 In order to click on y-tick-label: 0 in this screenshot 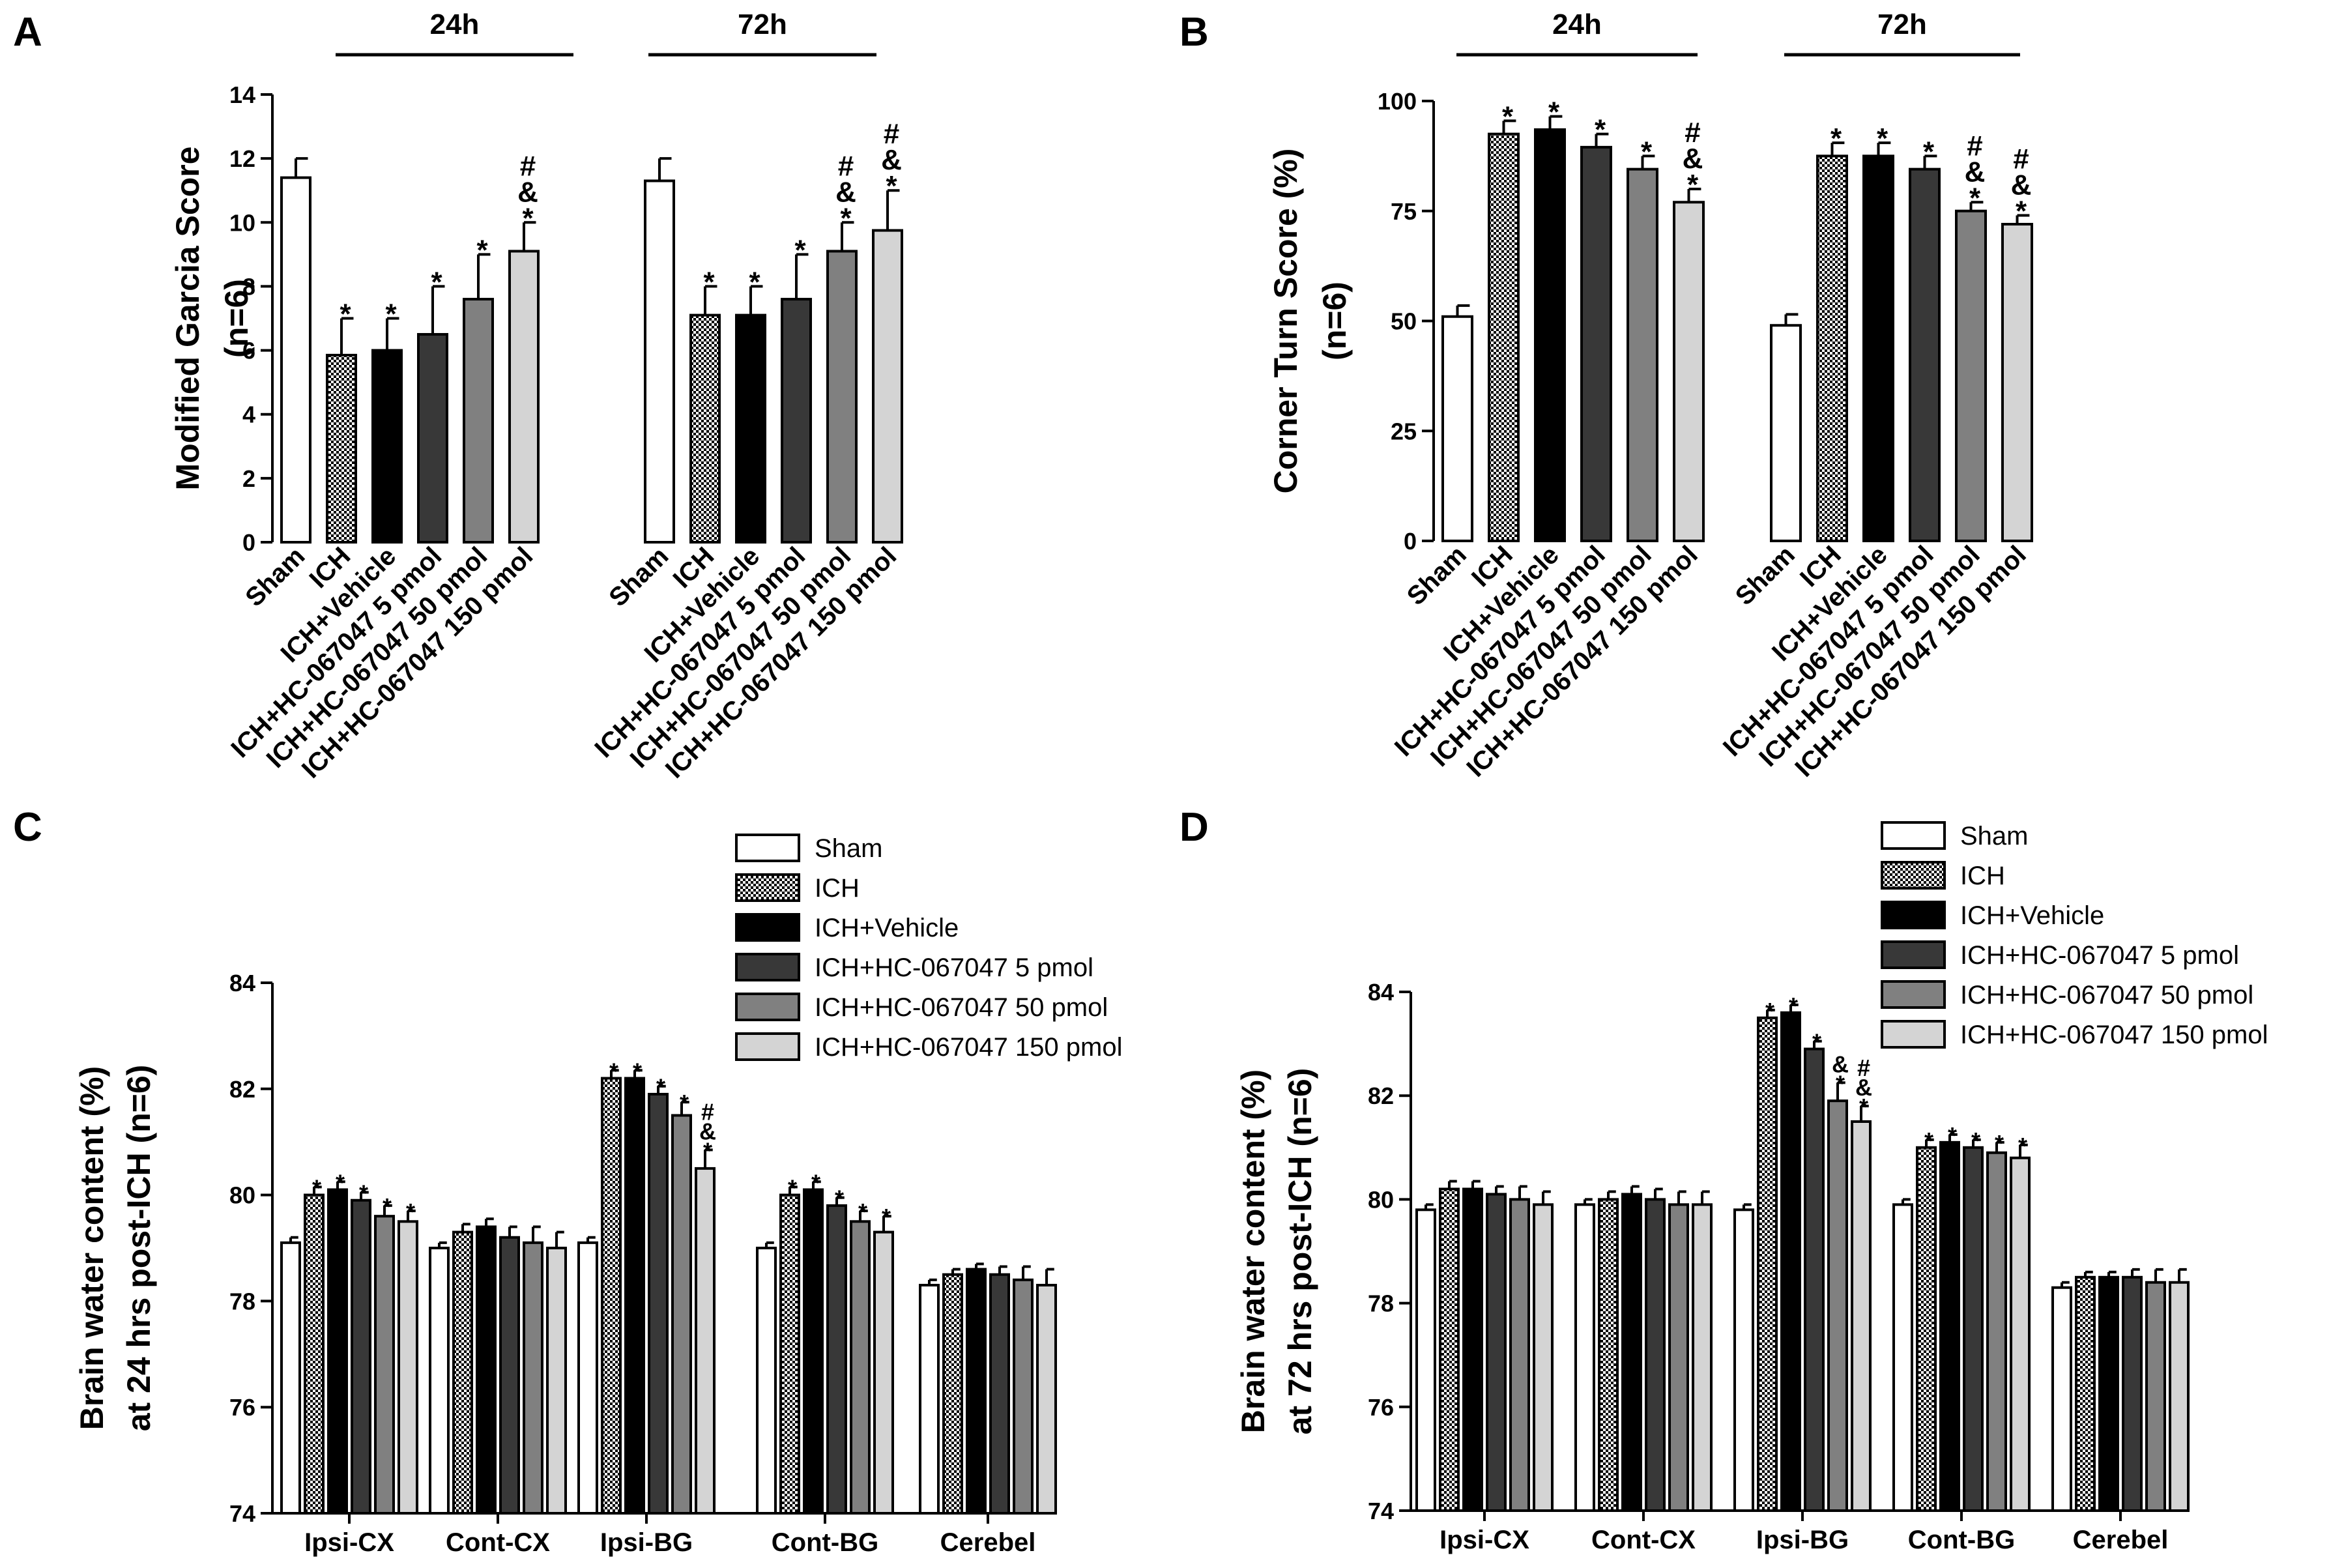, I will do `click(1410, 541)`.